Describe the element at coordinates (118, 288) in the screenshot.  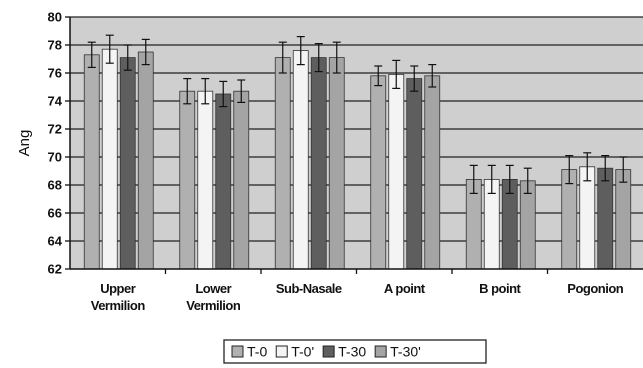
I see `x-category-label: Upper` at that location.